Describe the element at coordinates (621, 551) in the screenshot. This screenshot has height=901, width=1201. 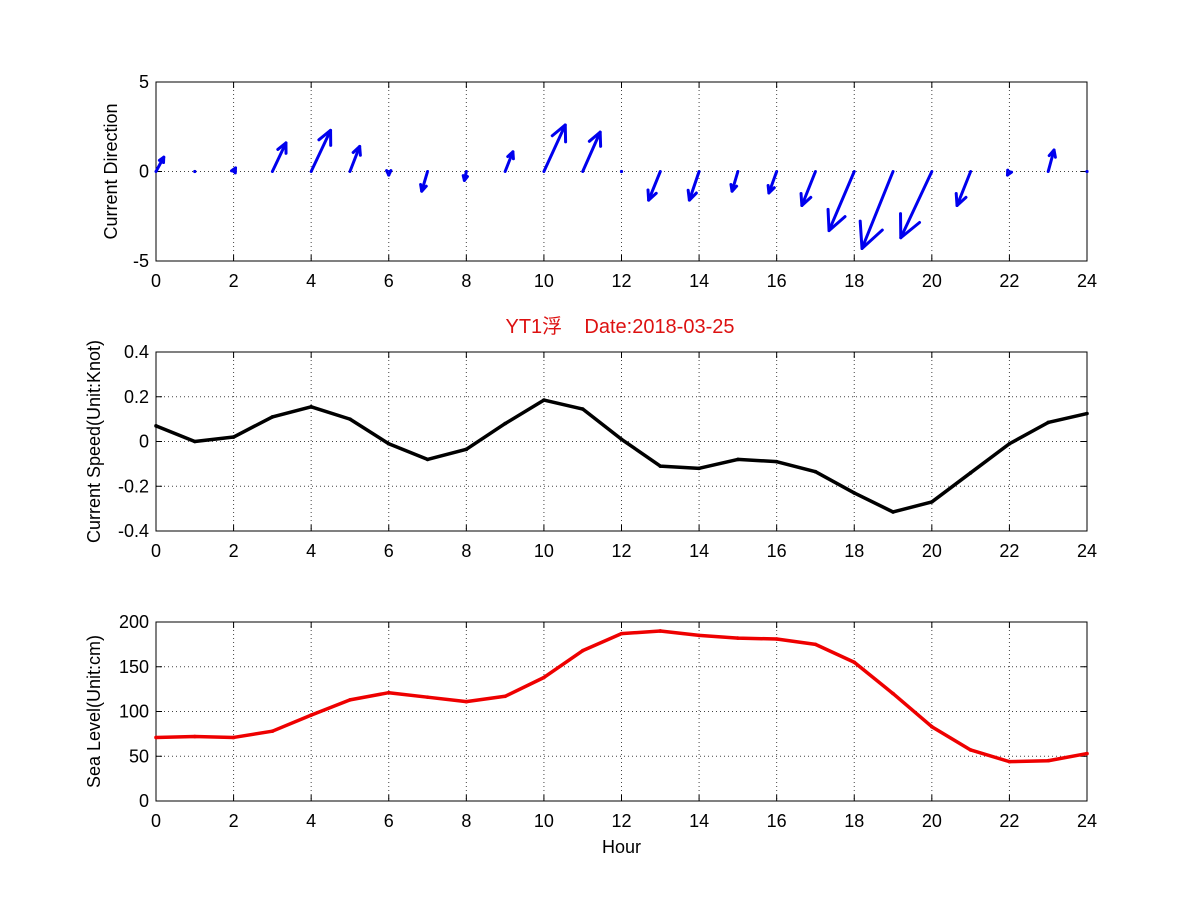
I see `x-tick-label: 12` at that location.